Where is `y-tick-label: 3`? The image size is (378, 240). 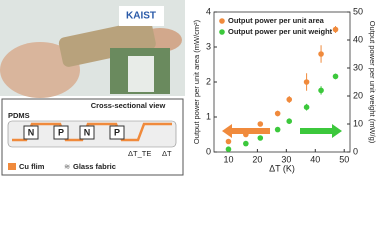 y-tick-label: 3 is located at coordinates (208, 46).